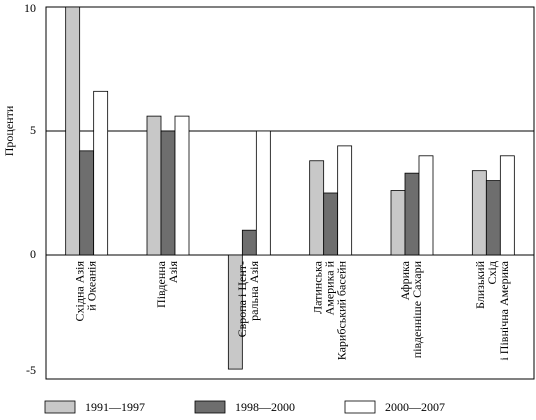 The image size is (536, 420). Describe the element at coordinates (33, 254) in the screenshot. I see `y-tick-label: 0` at that location.